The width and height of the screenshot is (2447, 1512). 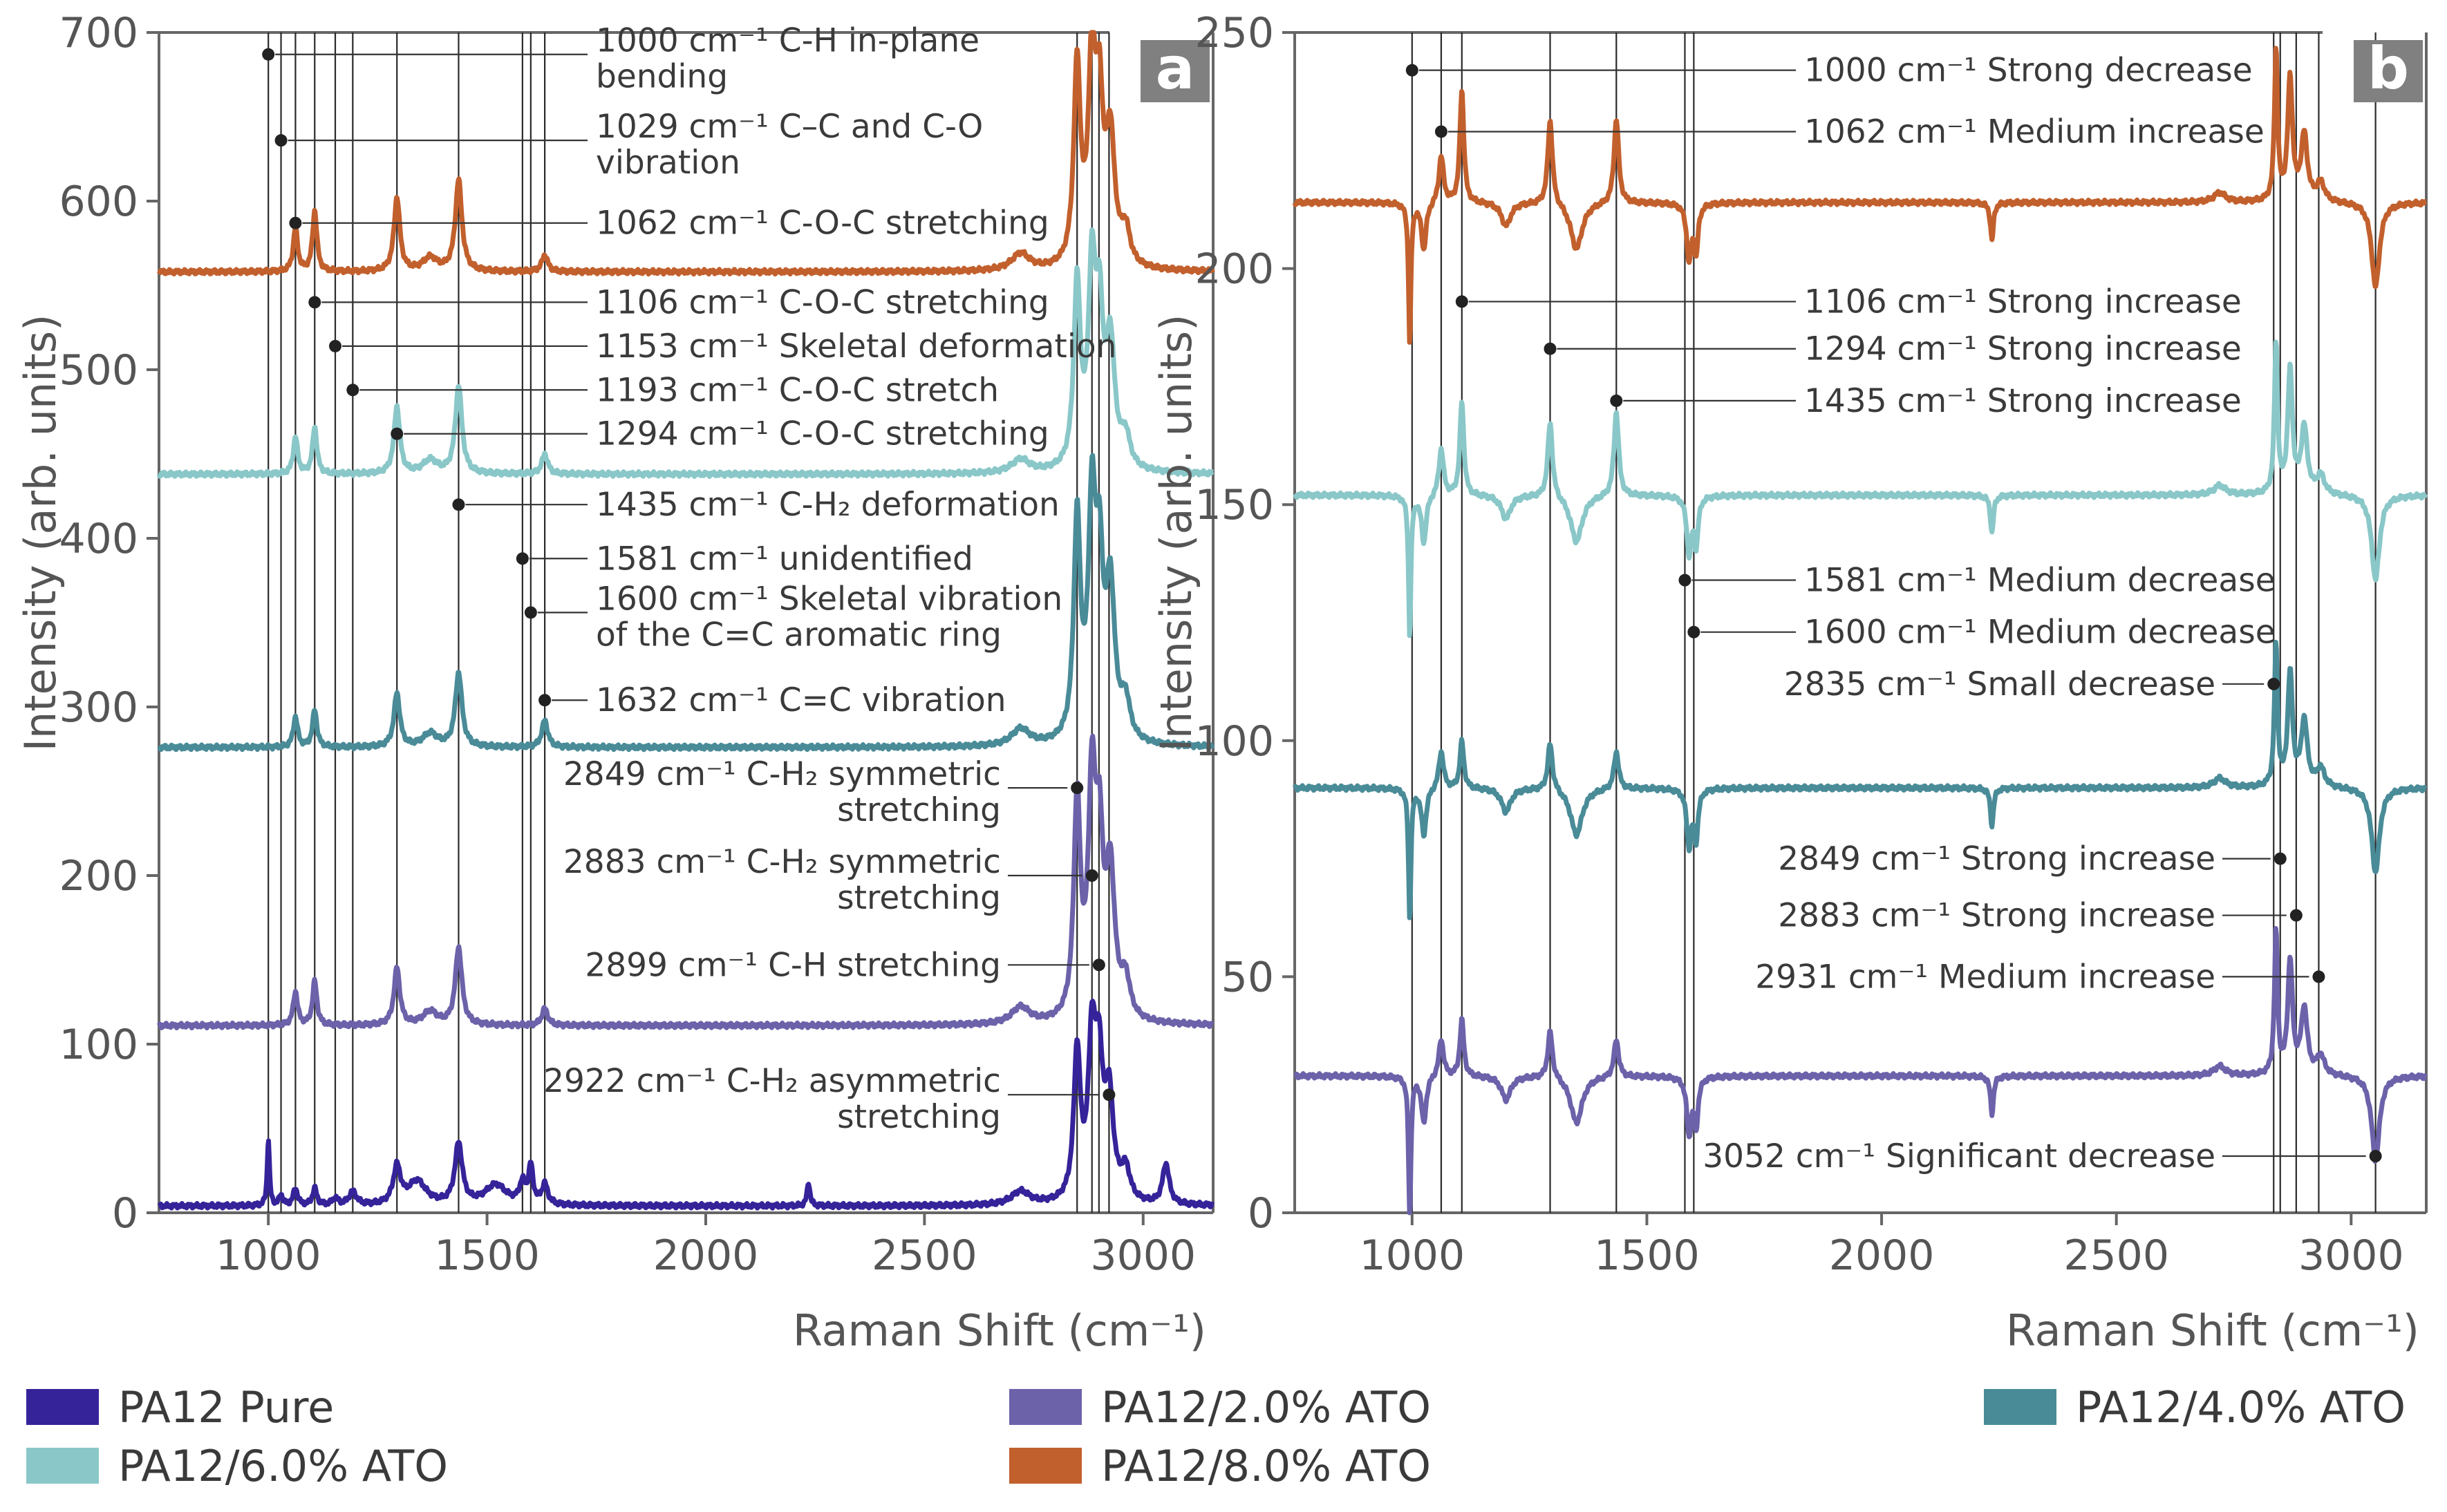 I want to click on annotation-label: 2883 cm⁻¹ Strong increase, so click(x=1996, y=916).